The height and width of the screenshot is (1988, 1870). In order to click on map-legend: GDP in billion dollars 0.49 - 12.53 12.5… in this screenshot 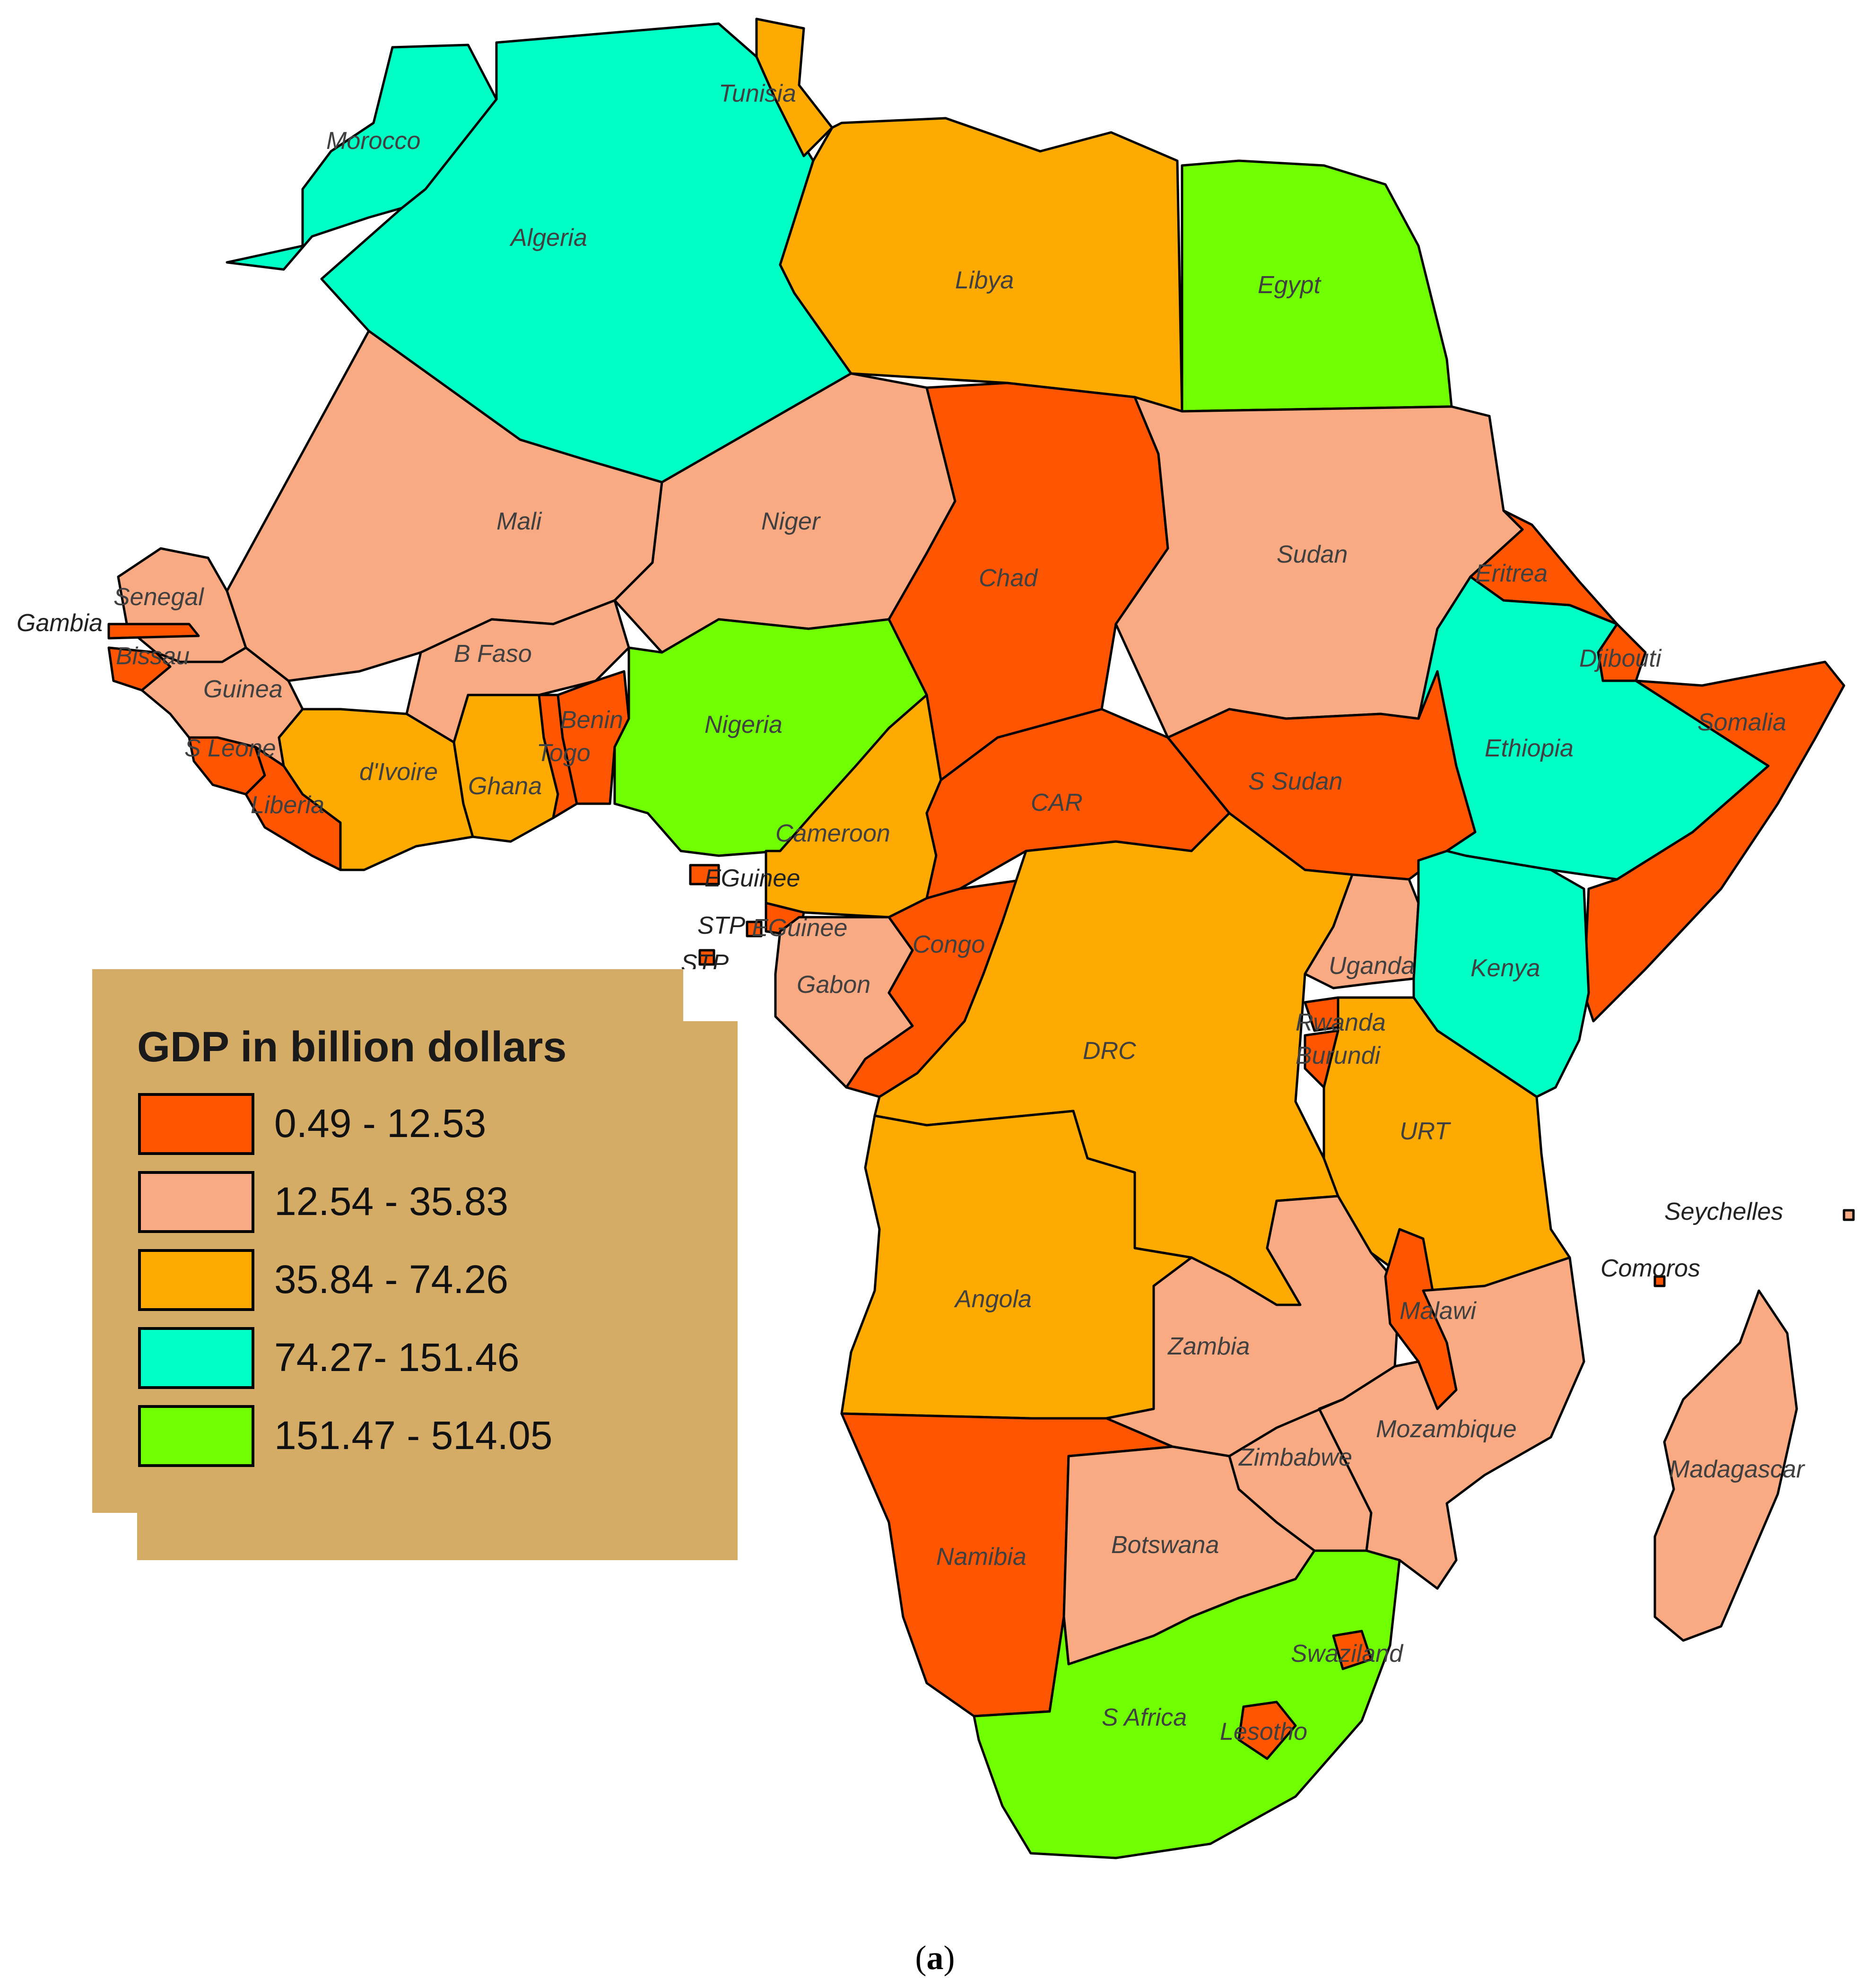, I will do `click(423, 1265)`.